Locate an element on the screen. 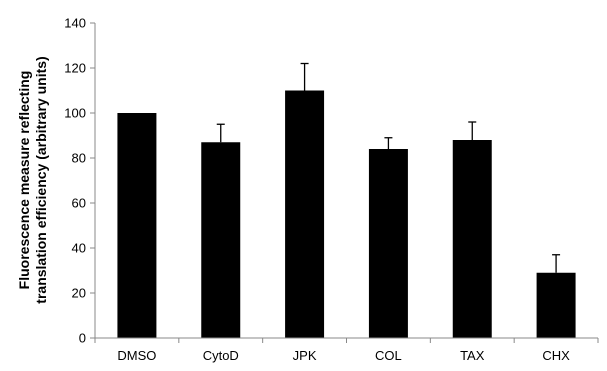  x-tick-label-col: COL is located at coordinates (388, 355).